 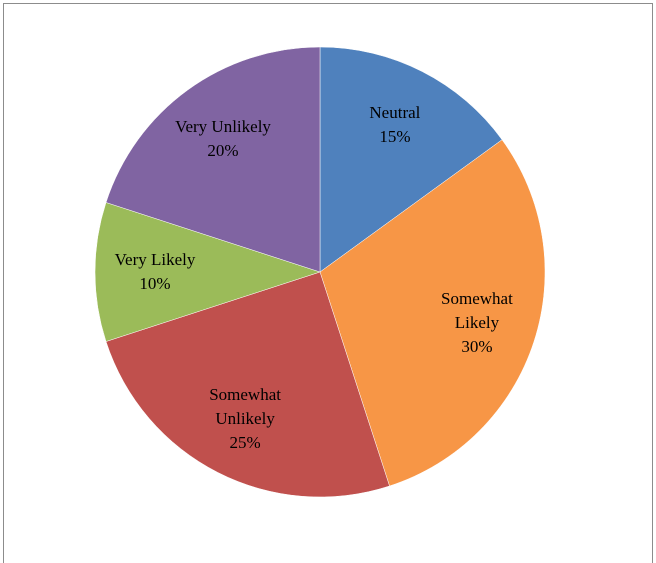 What do you see at coordinates (395, 125) in the screenshot?
I see `slice-label: Neutral 15%` at bounding box center [395, 125].